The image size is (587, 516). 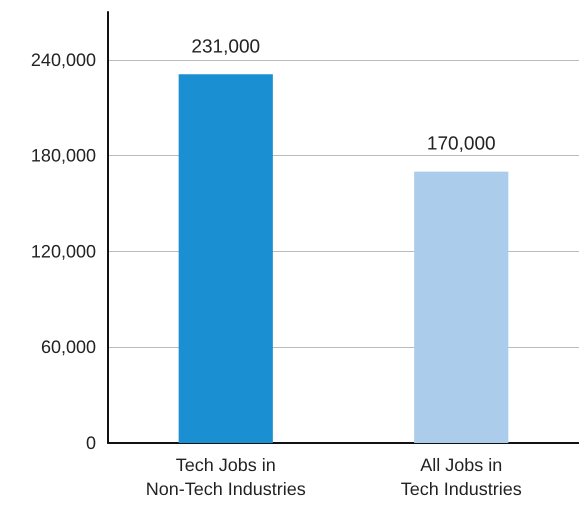 I want to click on y-tick-label: 180,000, so click(x=63, y=156).